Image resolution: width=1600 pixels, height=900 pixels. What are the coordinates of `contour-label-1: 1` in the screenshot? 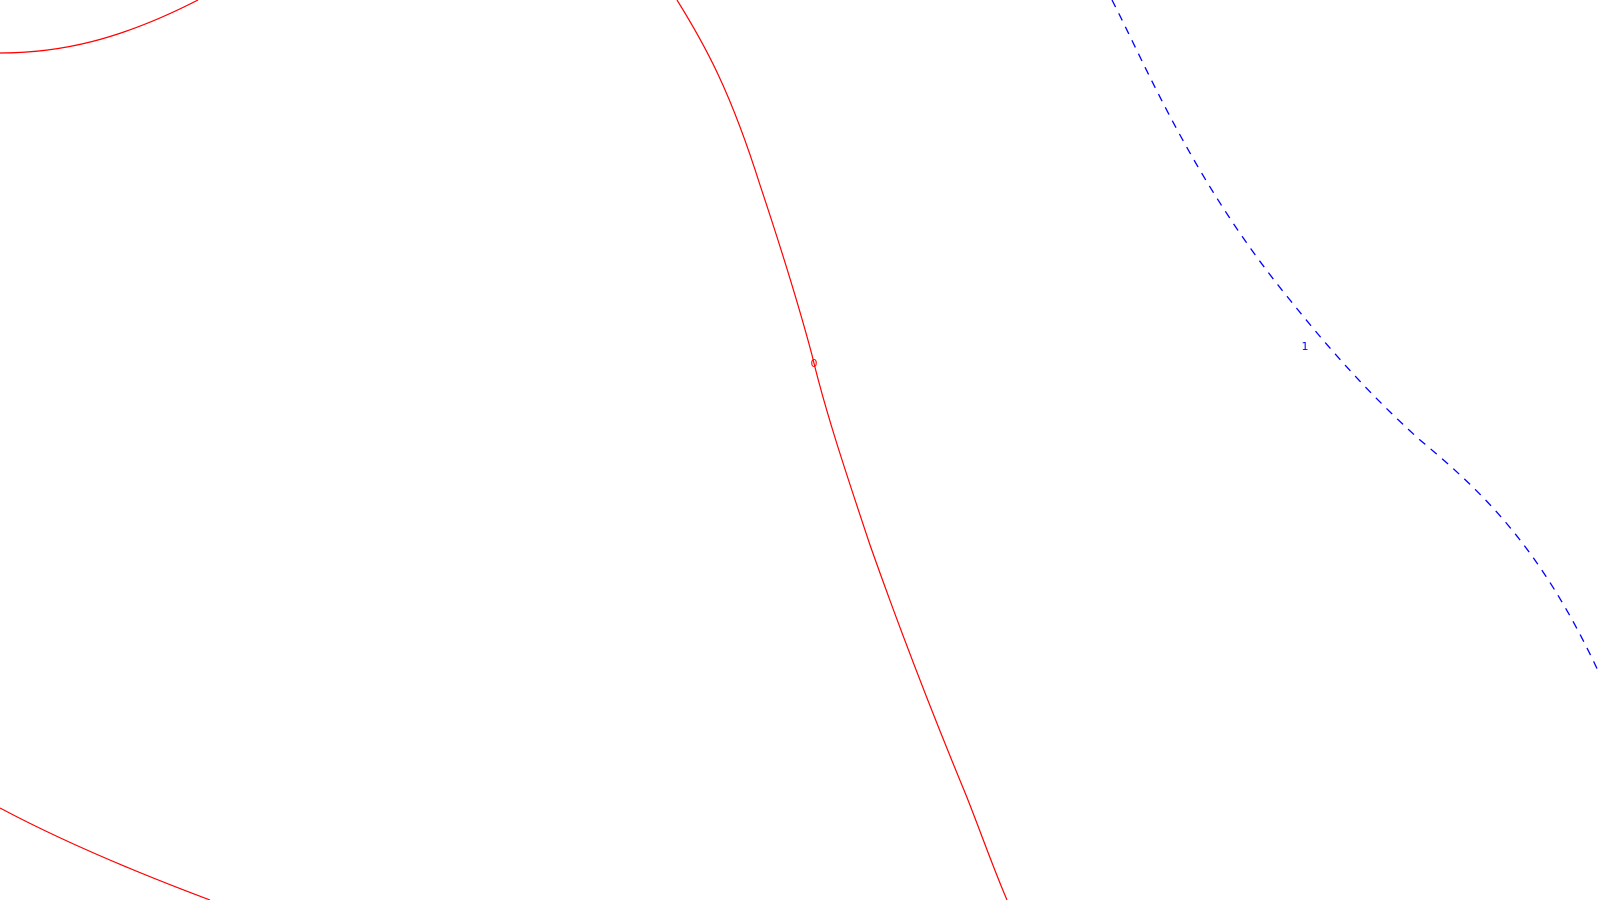 It's located at (1305, 346).